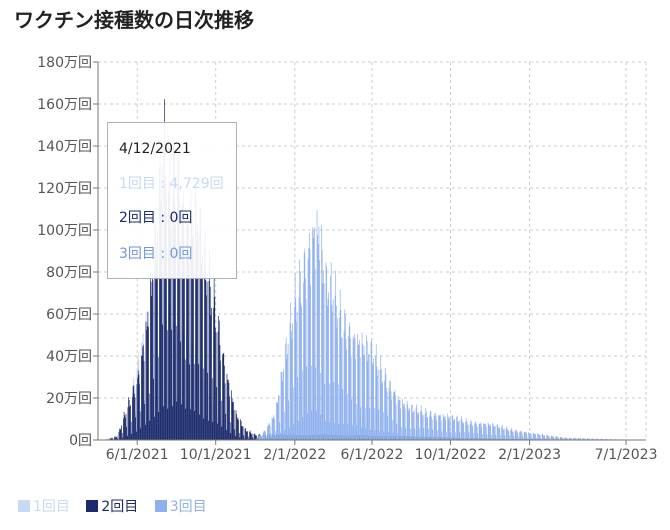 This screenshot has width=670, height=530. Describe the element at coordinates (156, 254) in the screenshot. I see `tooltip-dose3: 3回目 : 0回` at that location.